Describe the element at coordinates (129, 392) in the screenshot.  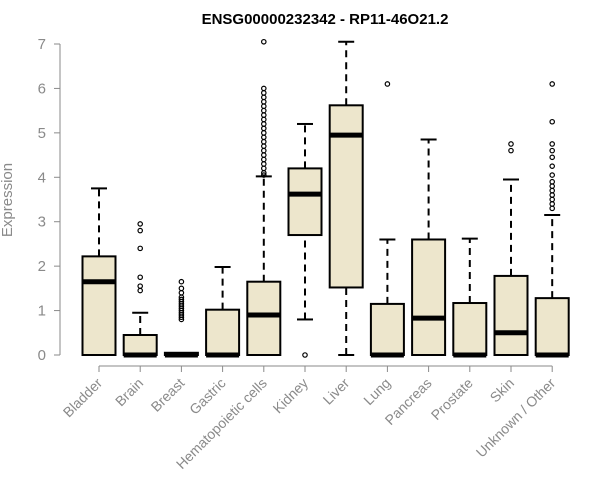
I see `x-tick-label: Brain` at that location.